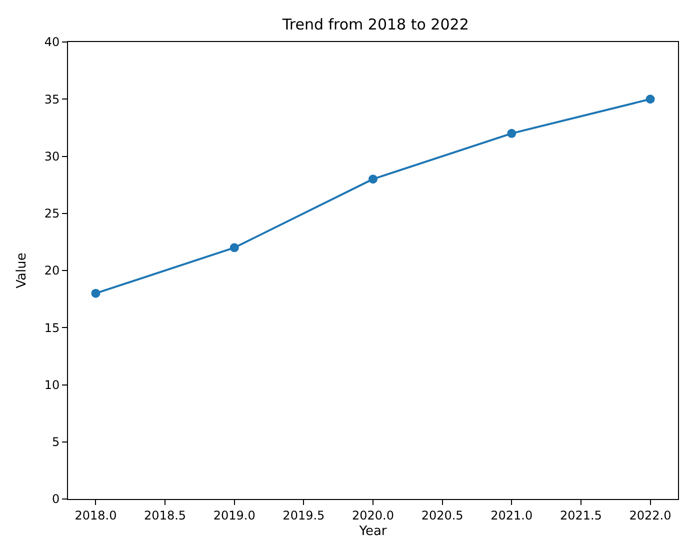 This screenshot has height=547, width=683. What do you see at coordinates (442, 515) in the screenshot?
I see `x-tick-label: 2020.5` at bounding box center [442, 515].